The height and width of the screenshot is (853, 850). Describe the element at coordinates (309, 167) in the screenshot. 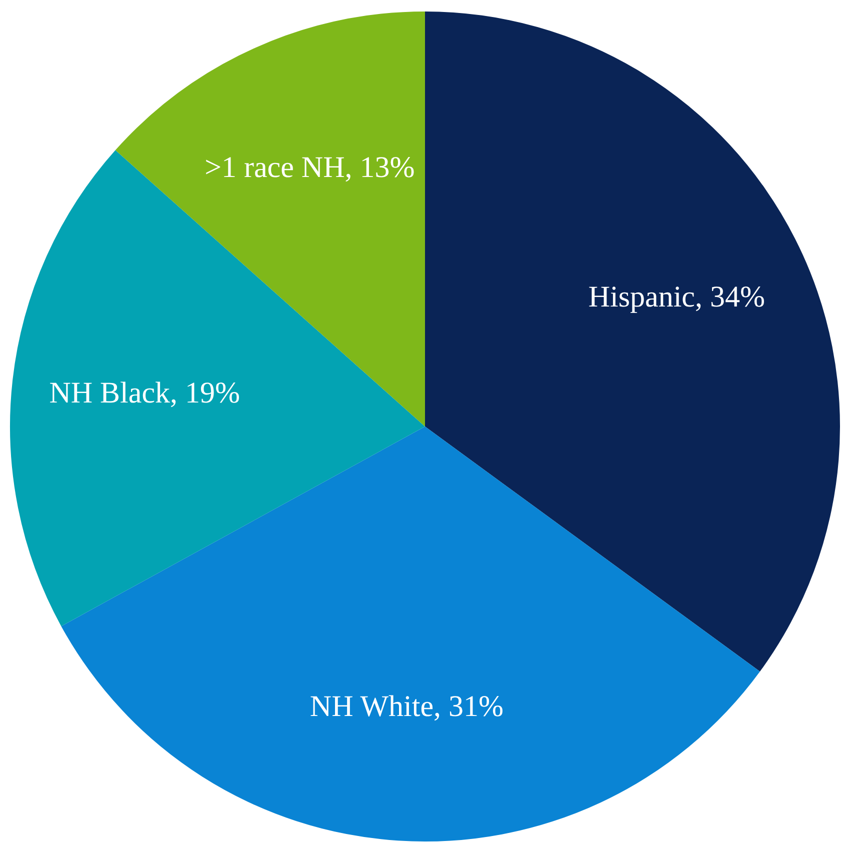

I see `slice-label: >1 race NH, 13%` at that location.